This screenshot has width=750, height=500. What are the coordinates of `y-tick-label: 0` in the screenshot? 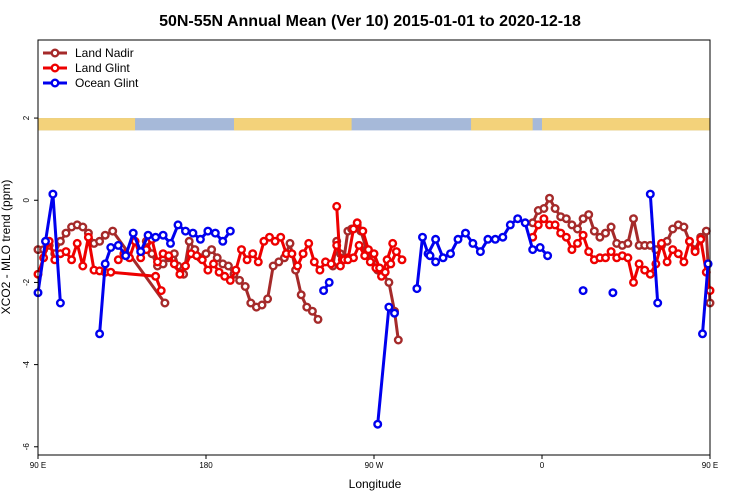 It's located at (26, 199).